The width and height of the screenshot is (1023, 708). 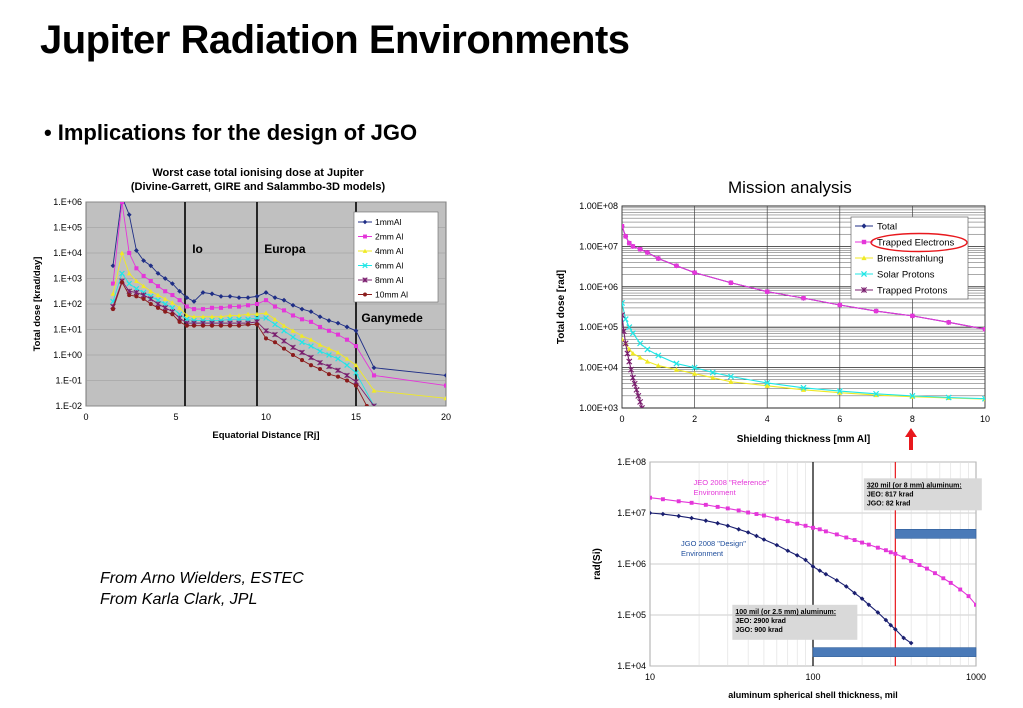 I want to click on annotation-text: JGO: 900 krad, so click(x=758, y=630).